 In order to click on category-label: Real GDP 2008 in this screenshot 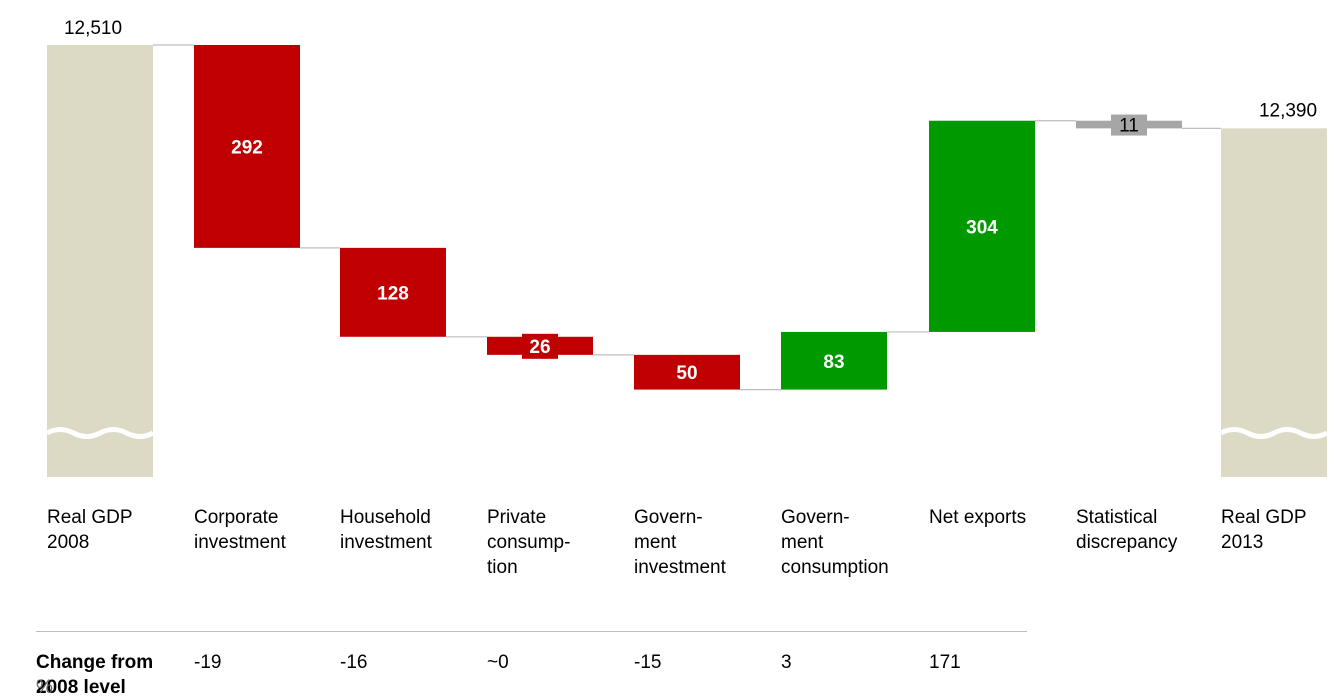, I will do `click(90, 530)`.